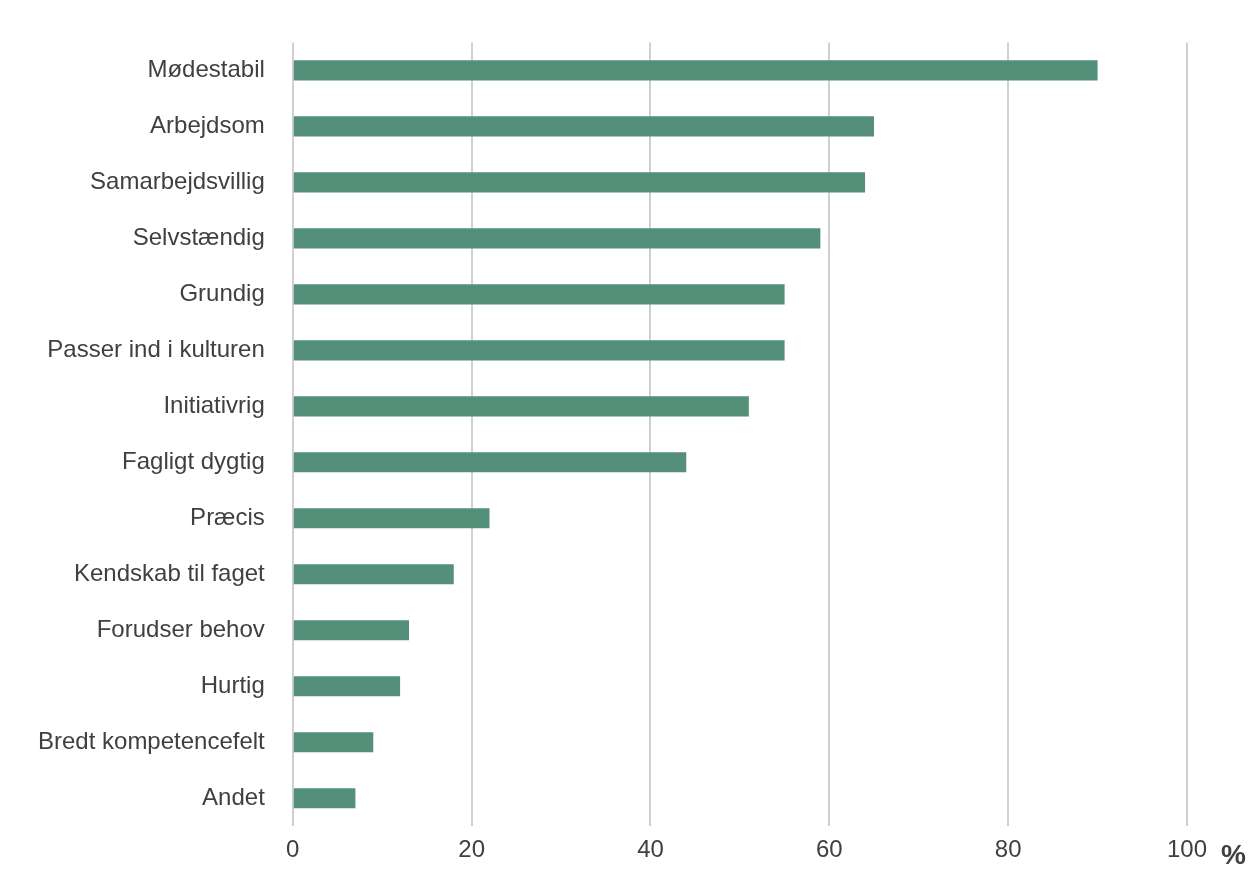 The image size is (1257, 881). Describe the element at coordinates (198, 236) in the screenshot. I see `y-tick-label: Selvstændig` at that location.